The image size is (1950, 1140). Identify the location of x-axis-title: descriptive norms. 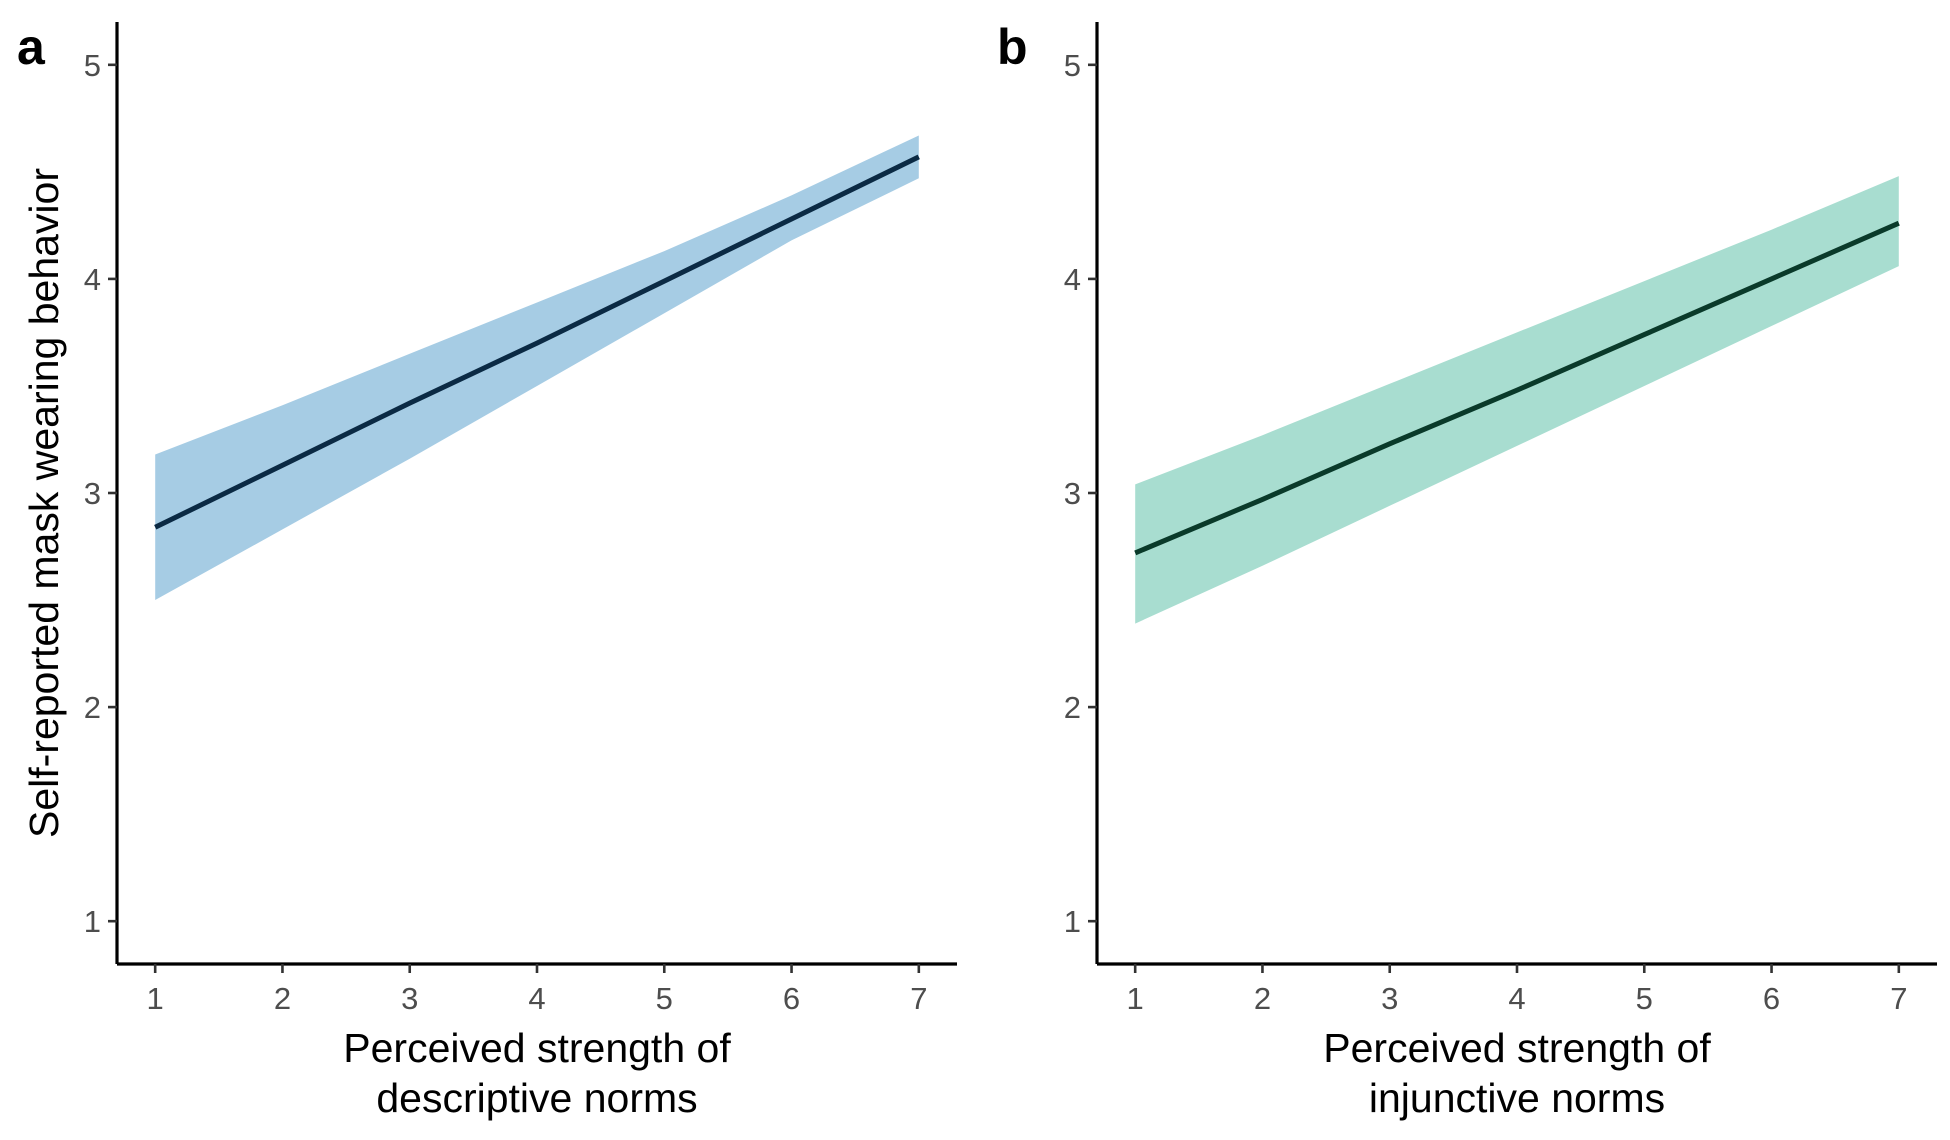
(536, 1098).